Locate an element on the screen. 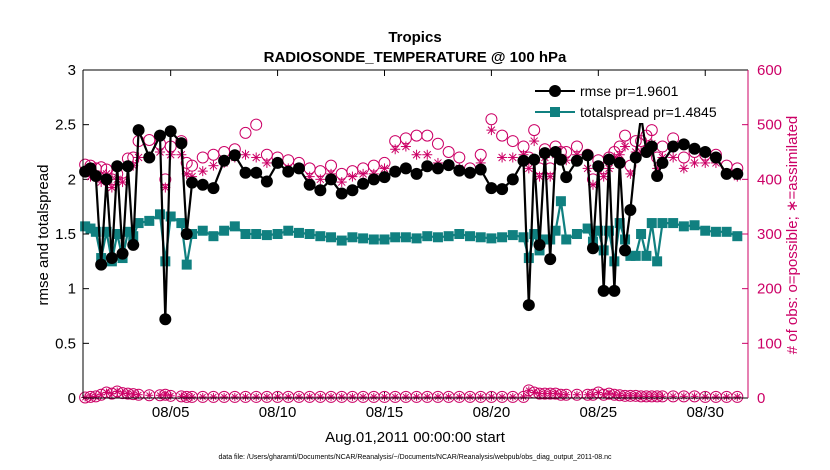  y-left-tick-label: 1 is located at coordinates (72, 289).